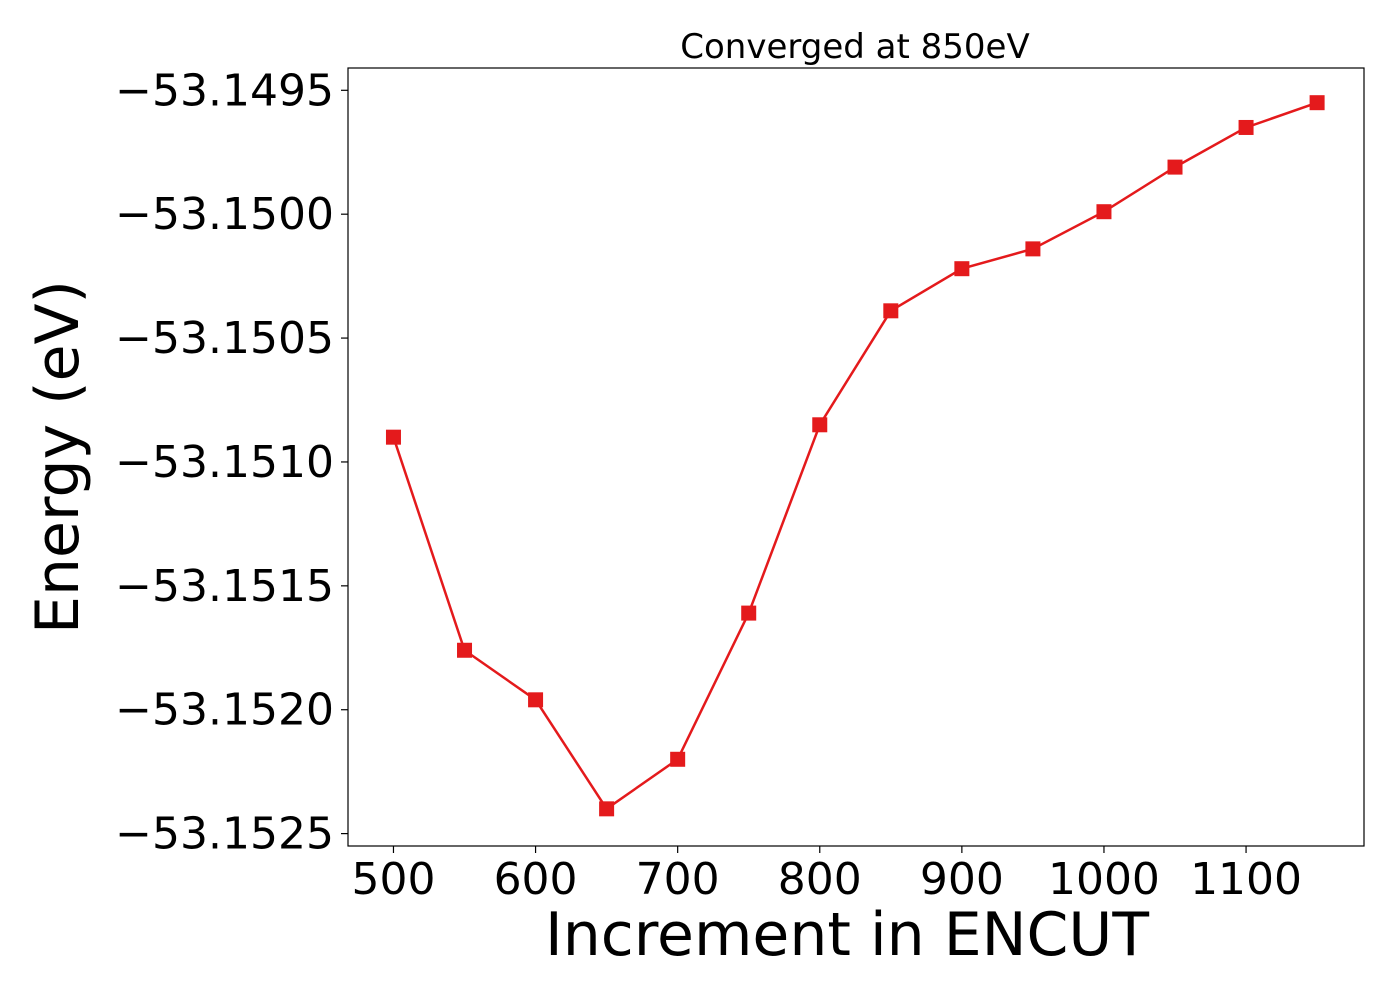 This screenshot has height=1004, width=1400. Describe the element at coordinates (1104, 879) in the screenshot. I see `x-tick-label: 1000` at that location.